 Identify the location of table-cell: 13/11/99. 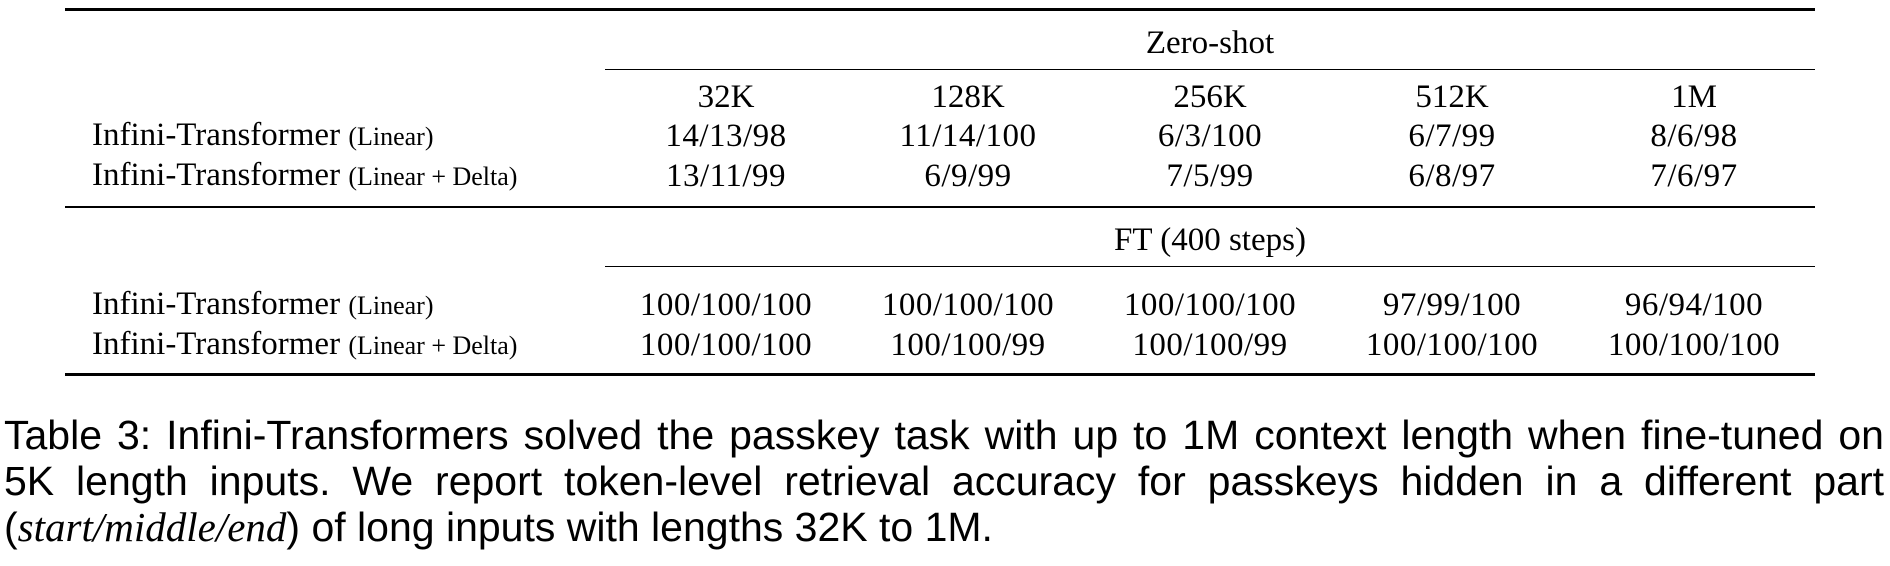
(726, 176).